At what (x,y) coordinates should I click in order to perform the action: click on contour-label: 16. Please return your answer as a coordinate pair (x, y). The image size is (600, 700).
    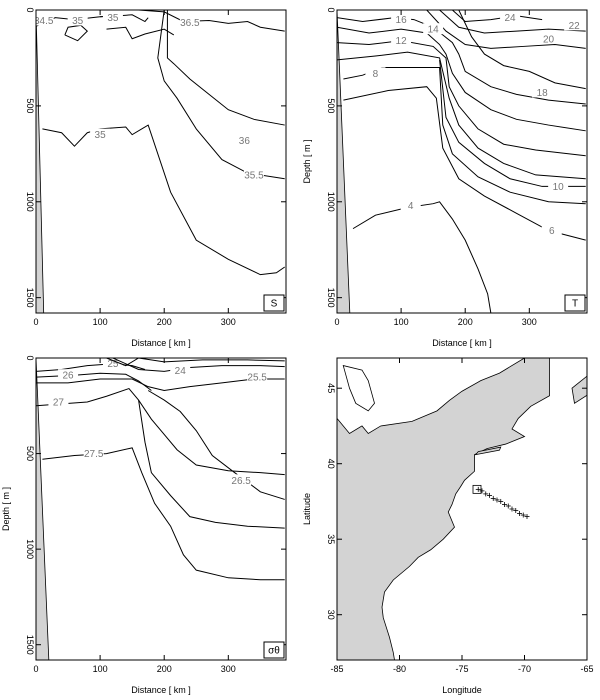
    Looking at the image, I should click on (402, 20).